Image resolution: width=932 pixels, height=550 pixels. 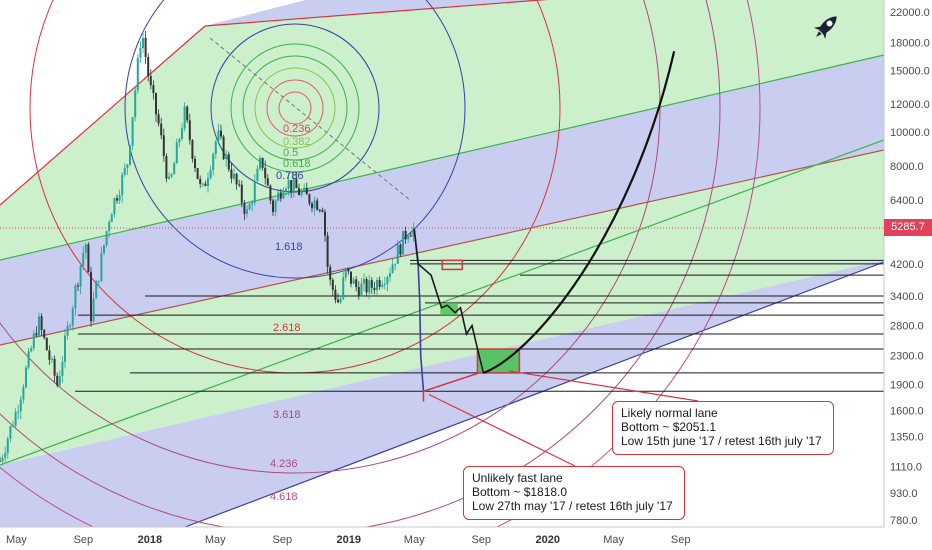 I want to click on last-price-tag: 5285.7, so click(x=908, y=227).